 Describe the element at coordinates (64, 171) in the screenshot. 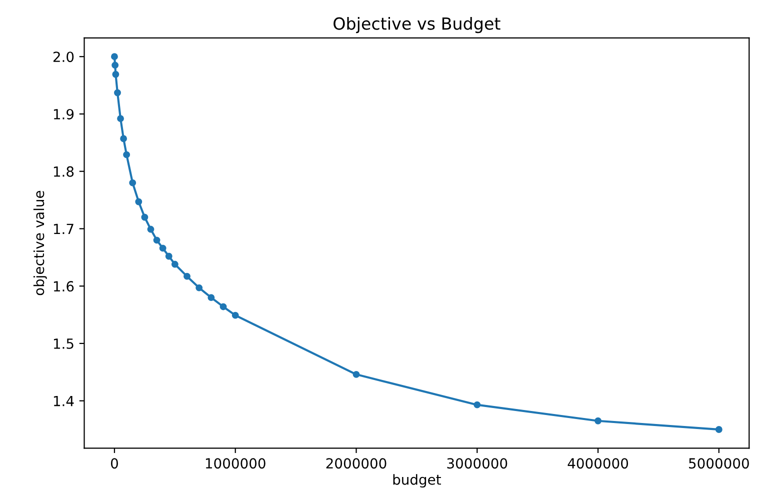

I see `y-tick-label: 1.8` at that location.